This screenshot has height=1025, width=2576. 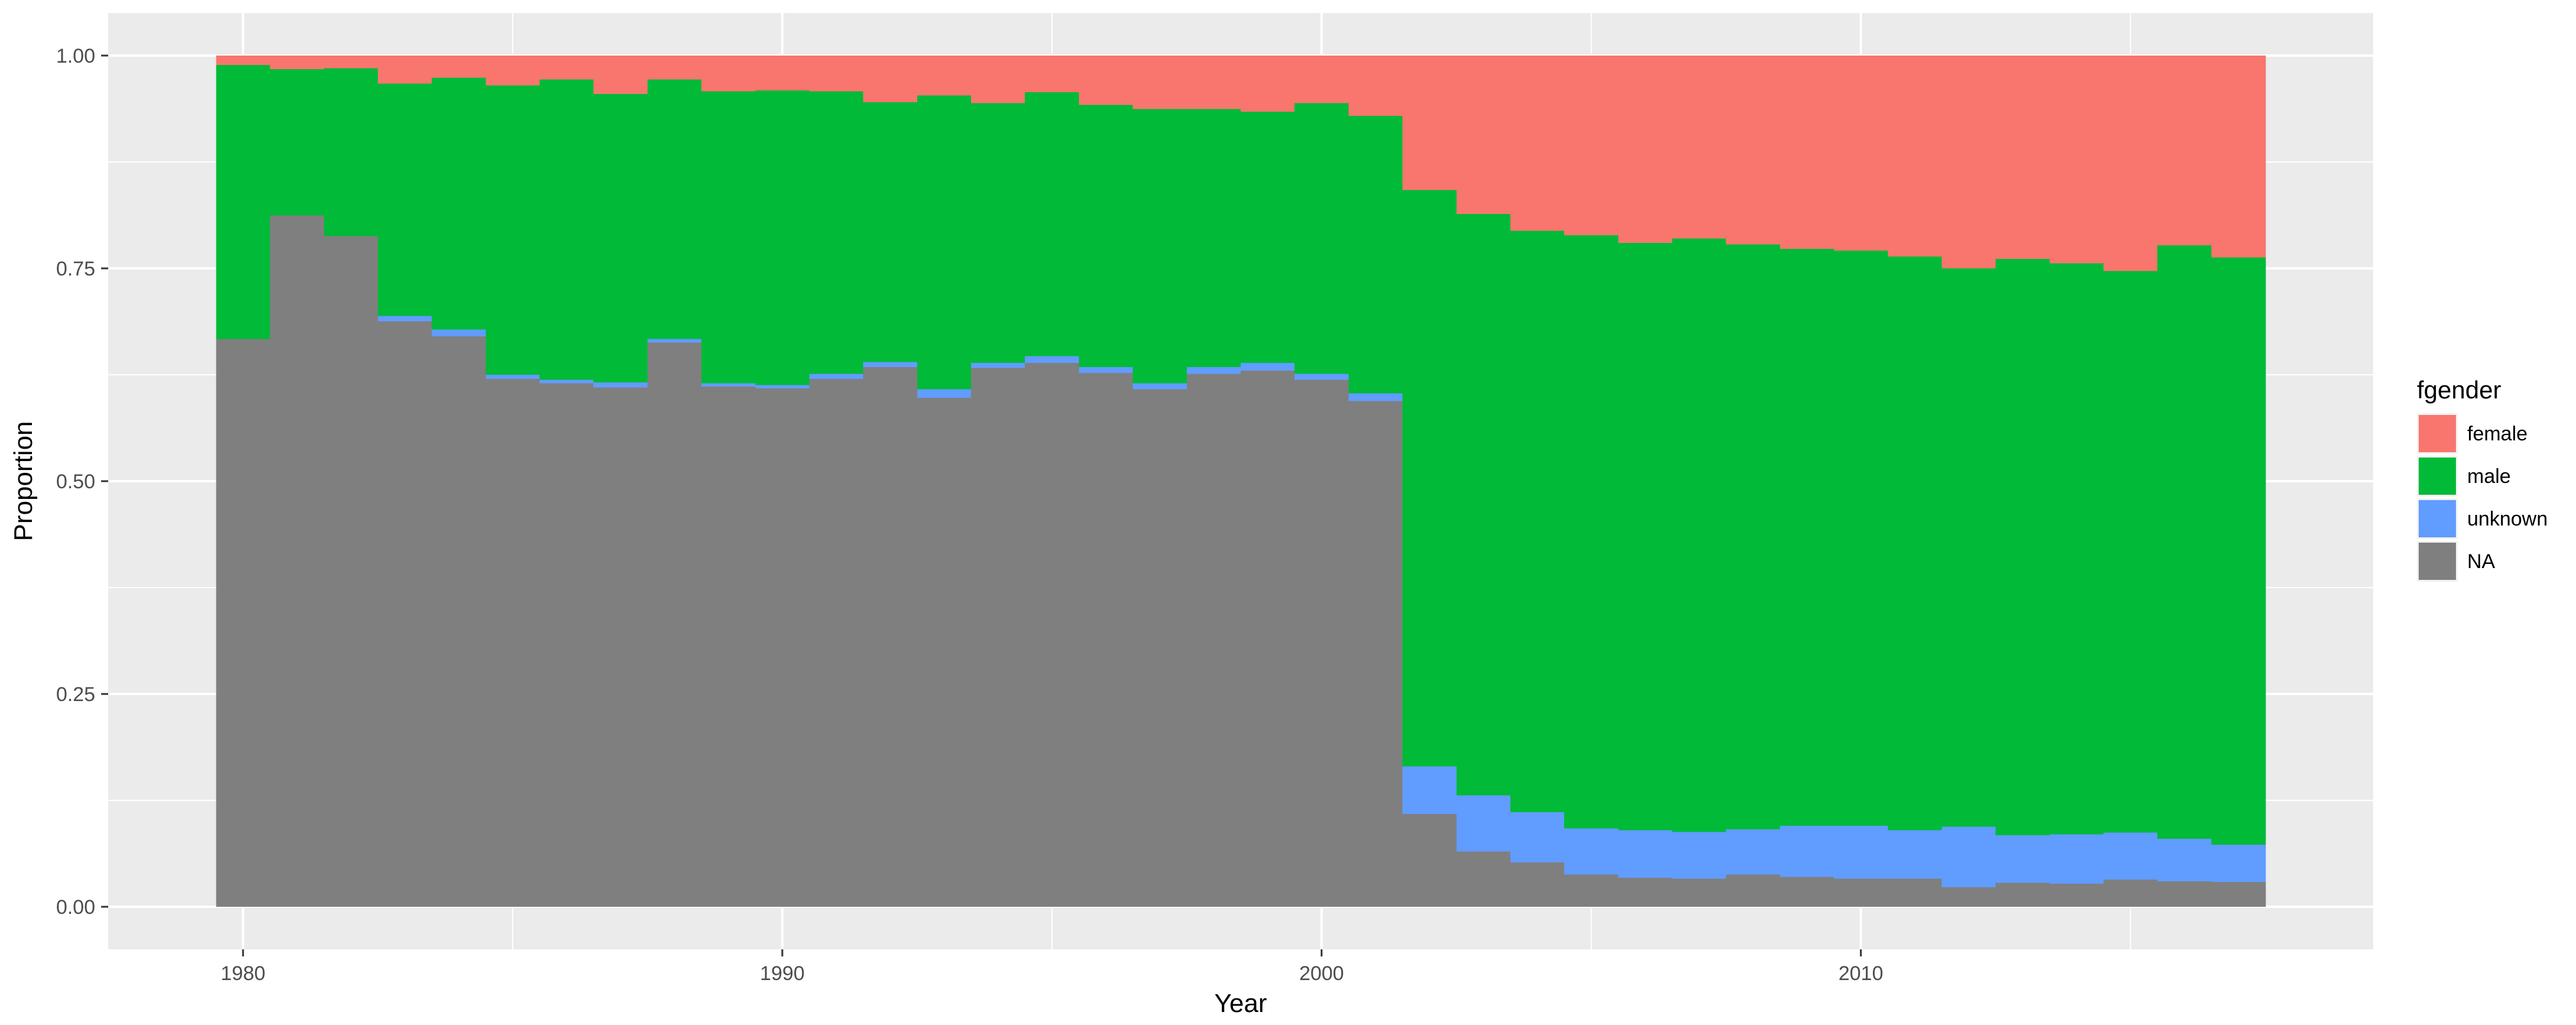 I want to click on bar-female-2014, so click(x=2076, y=160).